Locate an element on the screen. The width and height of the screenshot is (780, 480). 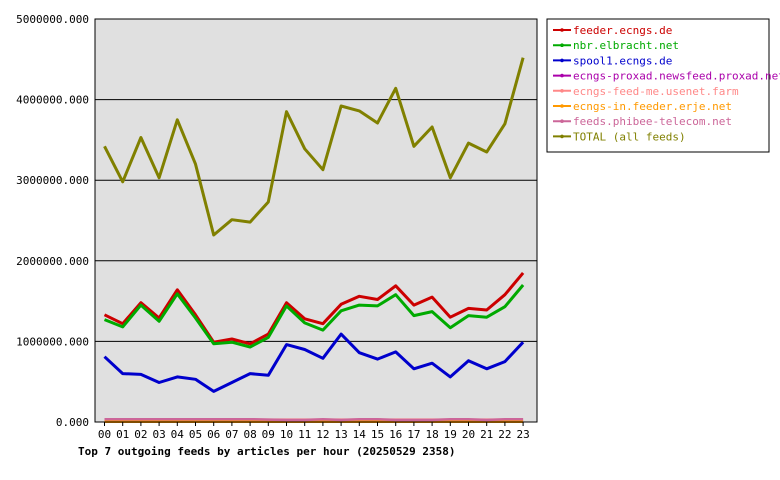
legend-label: spool1.ecngs.de is located at coordinates (622, 60).